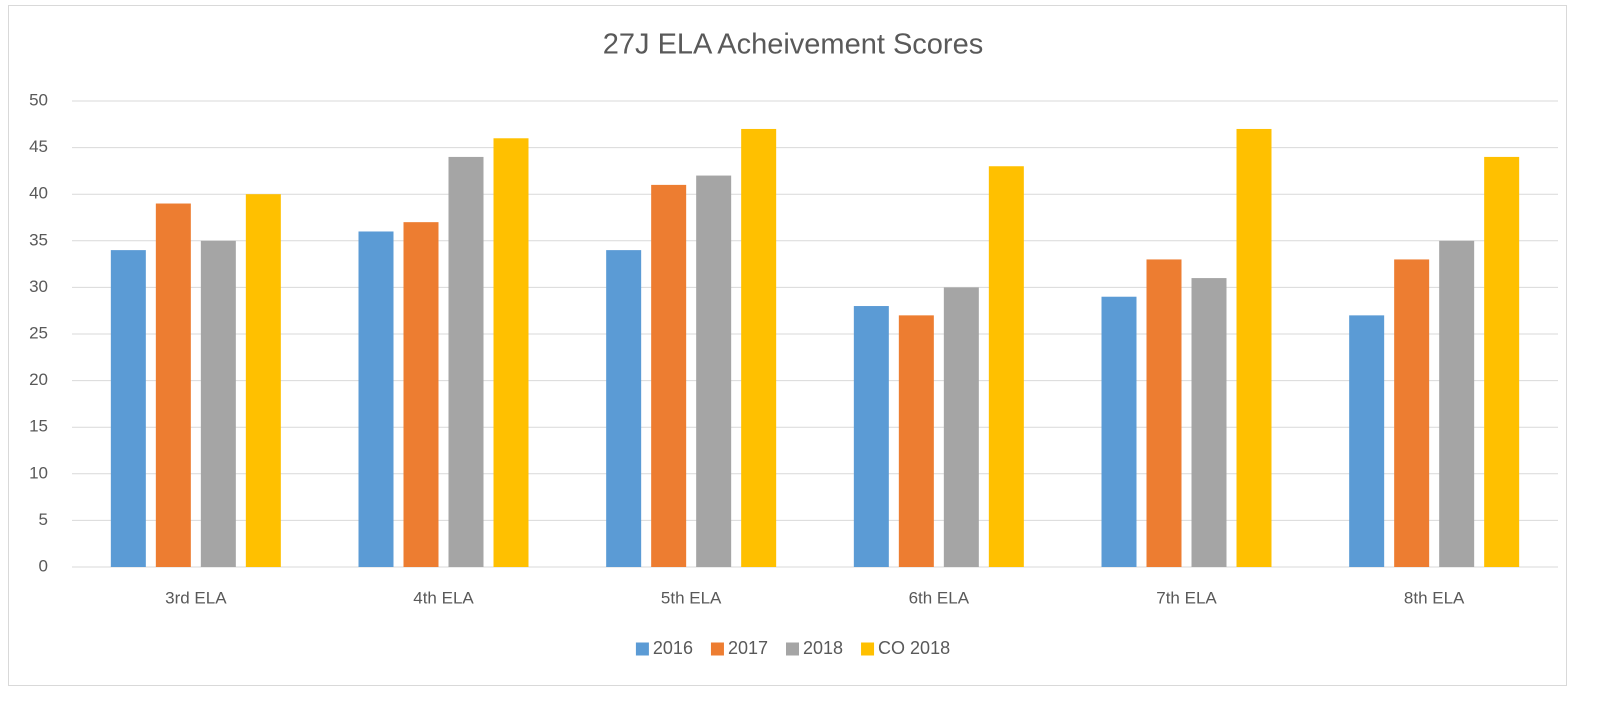  What do you see at coordinates (43, 565) in the screenshot?
I see `y-tick-label: 0` at bounding box center [43, 565].